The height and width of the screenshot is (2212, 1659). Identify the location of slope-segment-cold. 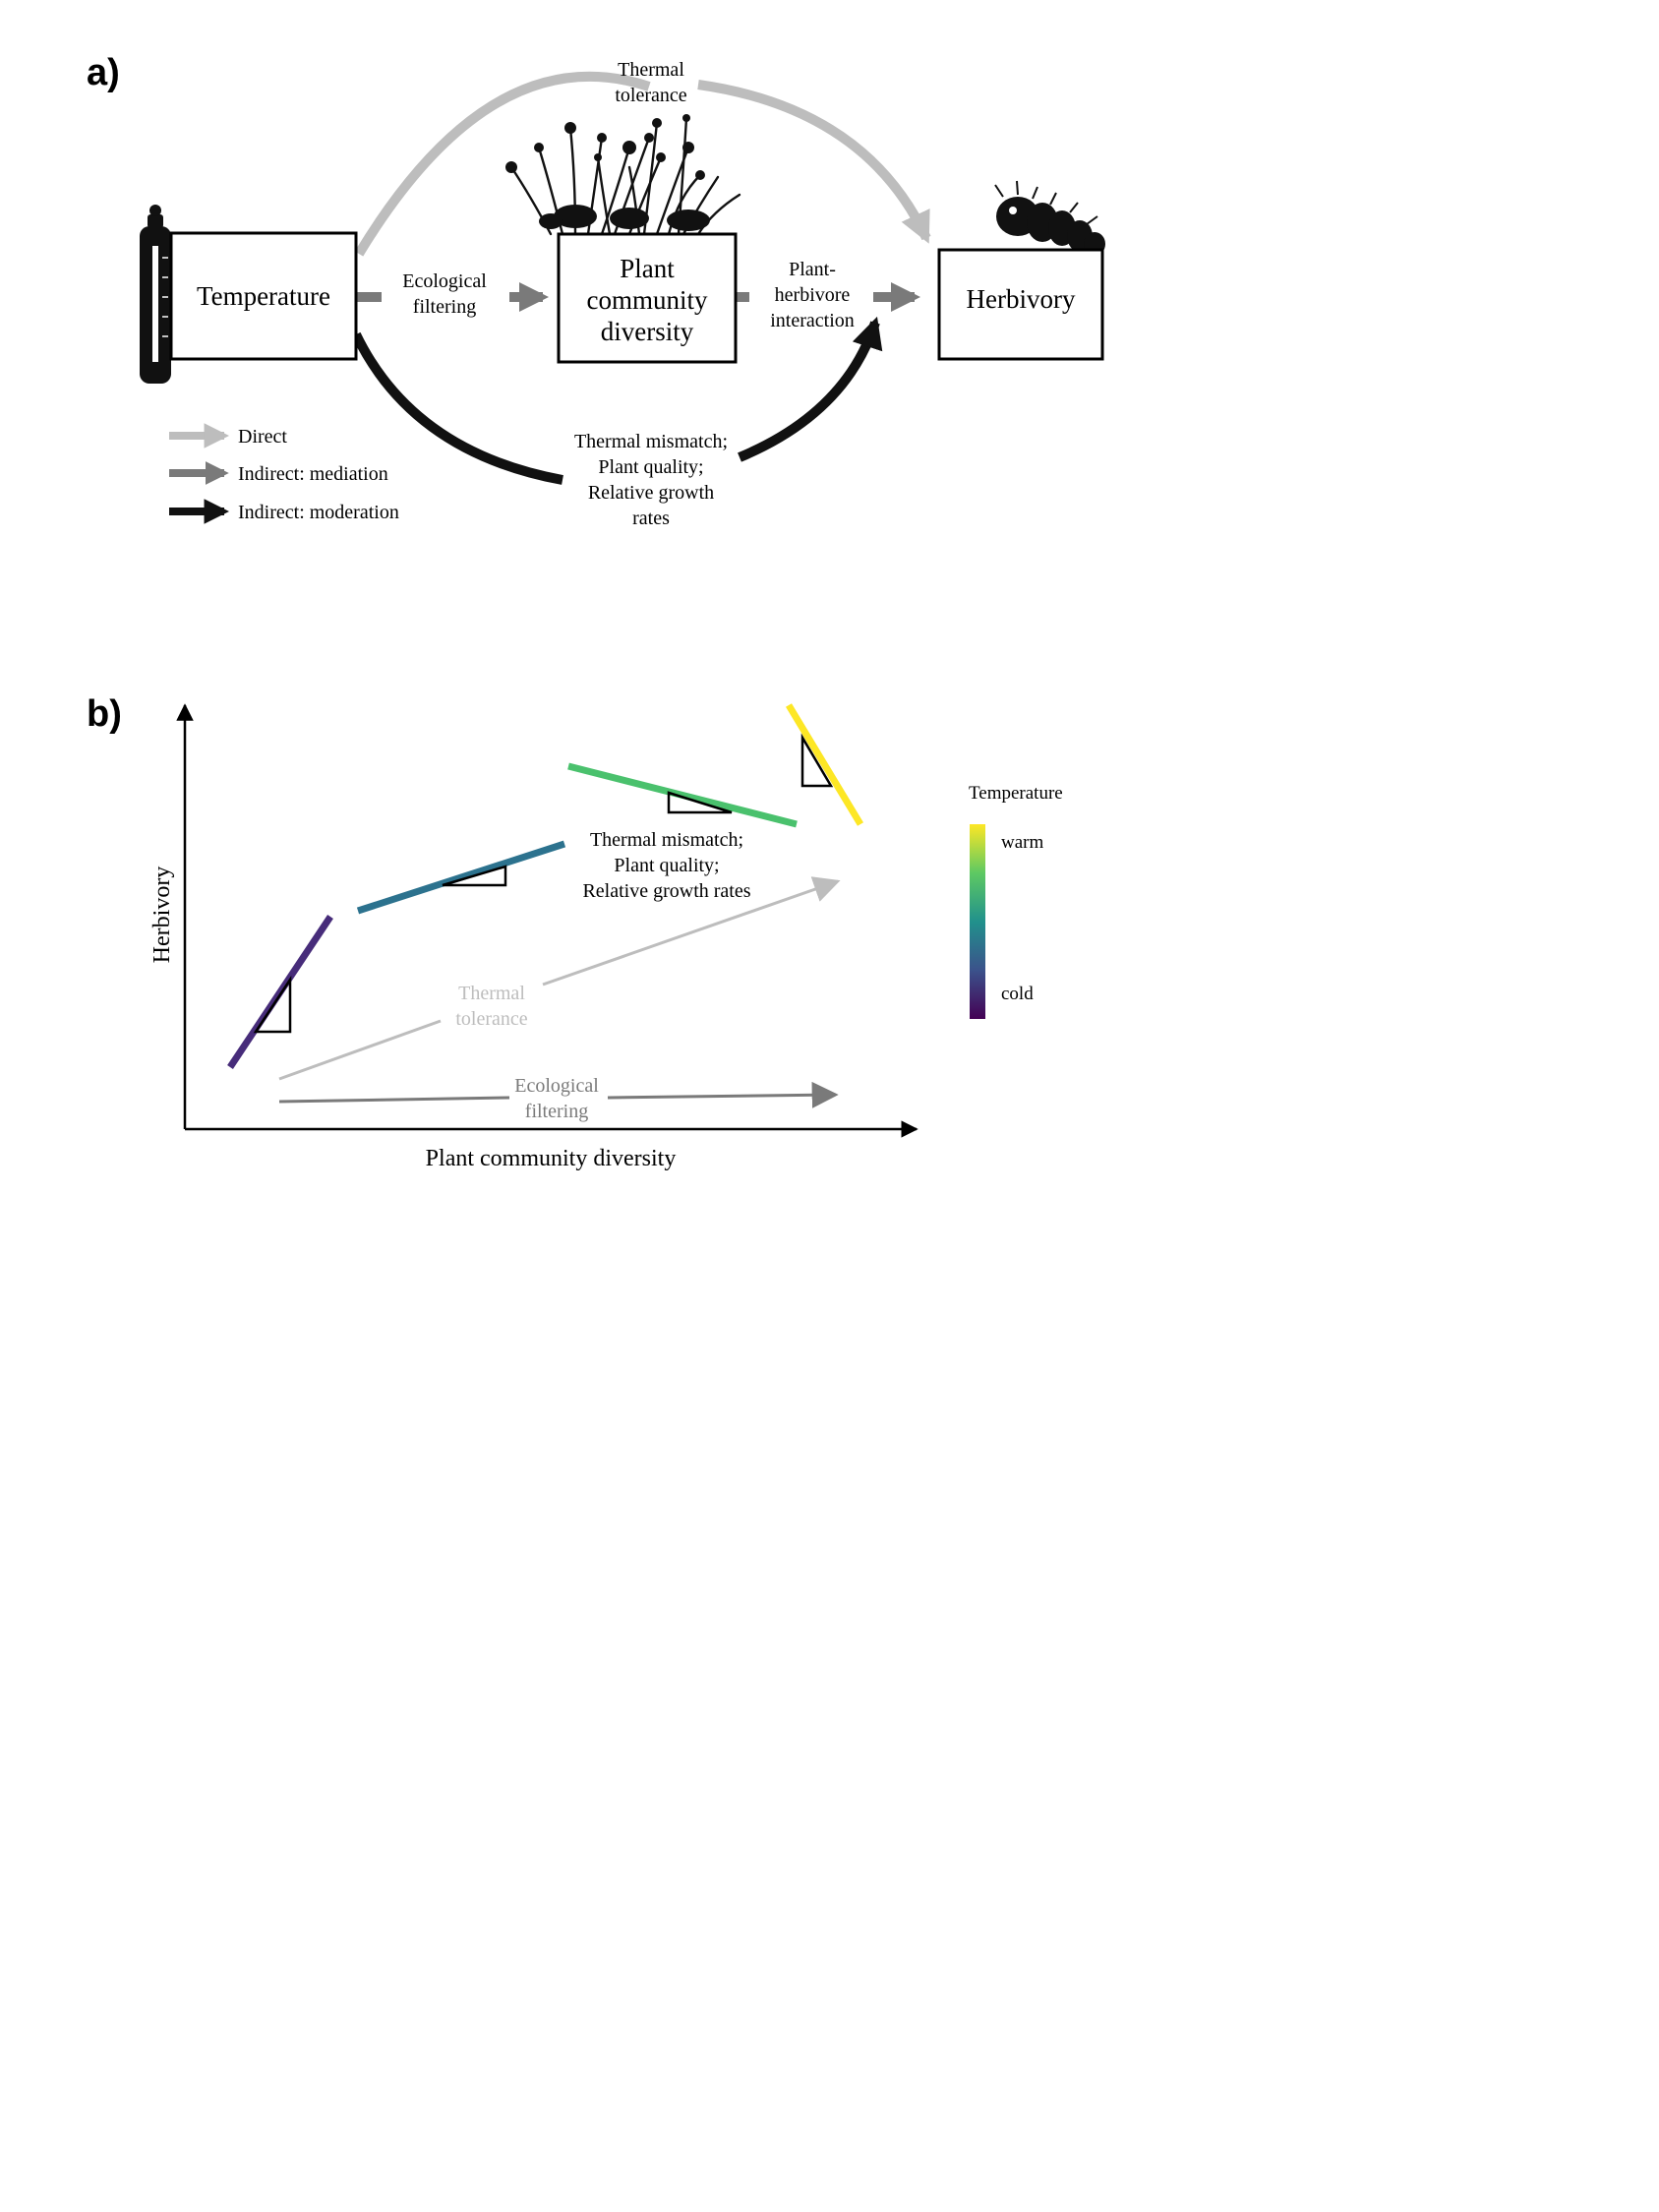
(280, 992).